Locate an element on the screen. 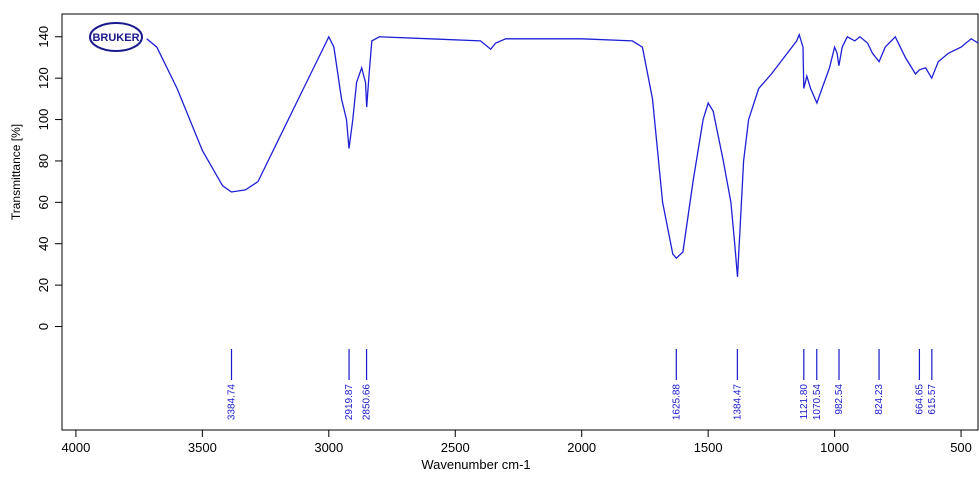  y-axis-title: Transmittance [%] is located at coordinates (16, 172).